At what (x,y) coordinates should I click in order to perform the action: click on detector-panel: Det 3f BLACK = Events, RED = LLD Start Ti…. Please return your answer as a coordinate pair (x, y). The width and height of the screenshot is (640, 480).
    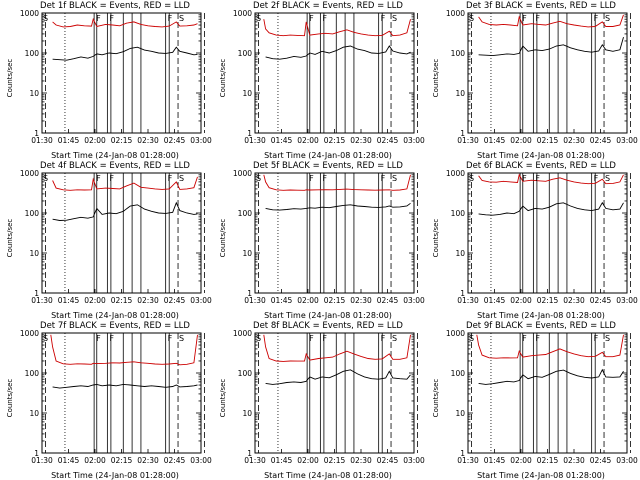
    Looking at the image, I should click on (532, 80).